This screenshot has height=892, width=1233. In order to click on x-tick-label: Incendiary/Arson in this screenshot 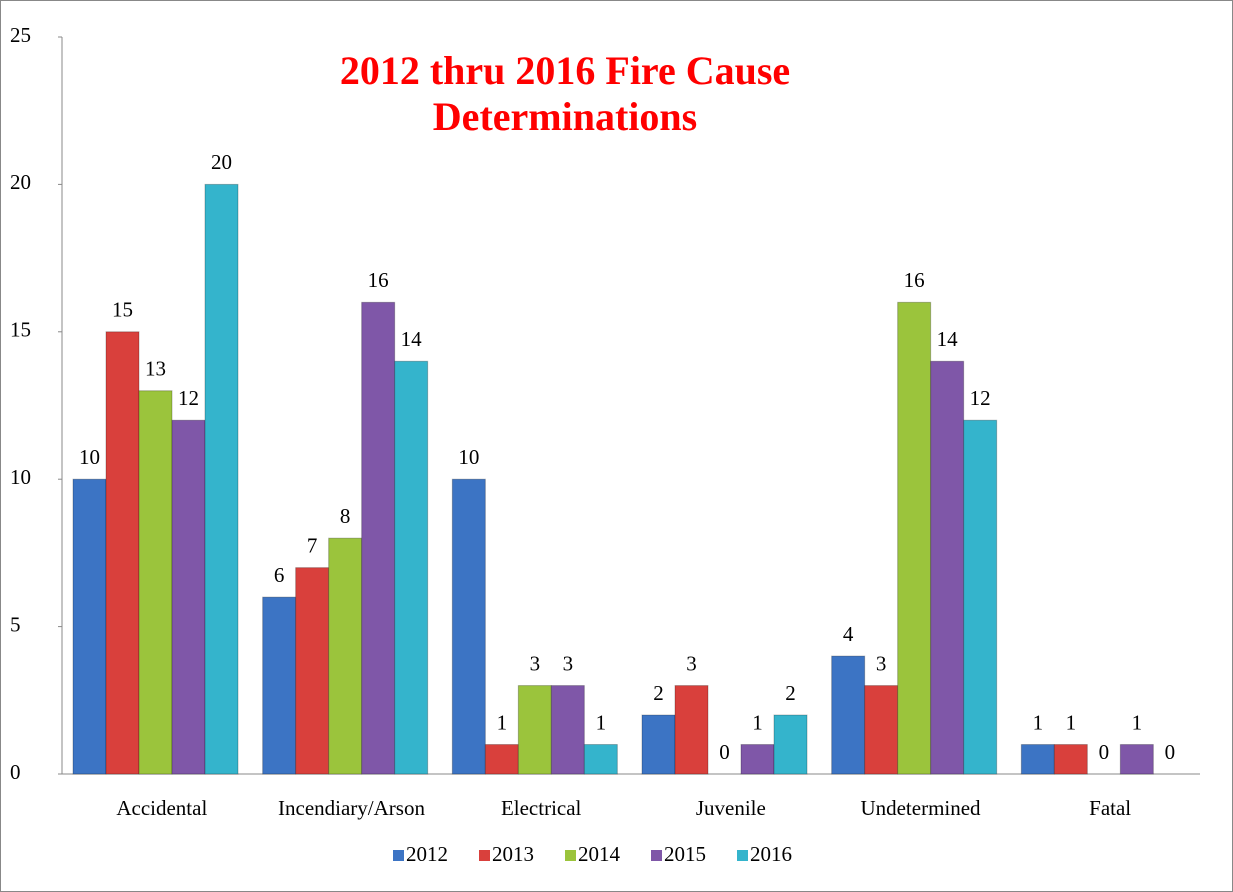, I will do `click(351, 808)`.